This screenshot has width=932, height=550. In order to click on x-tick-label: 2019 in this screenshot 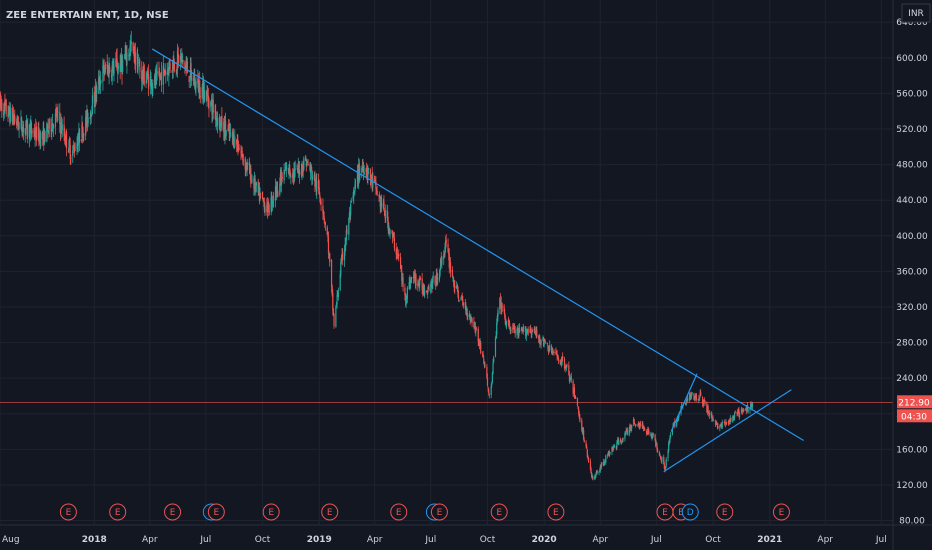, I will do `click(319, 540)`.